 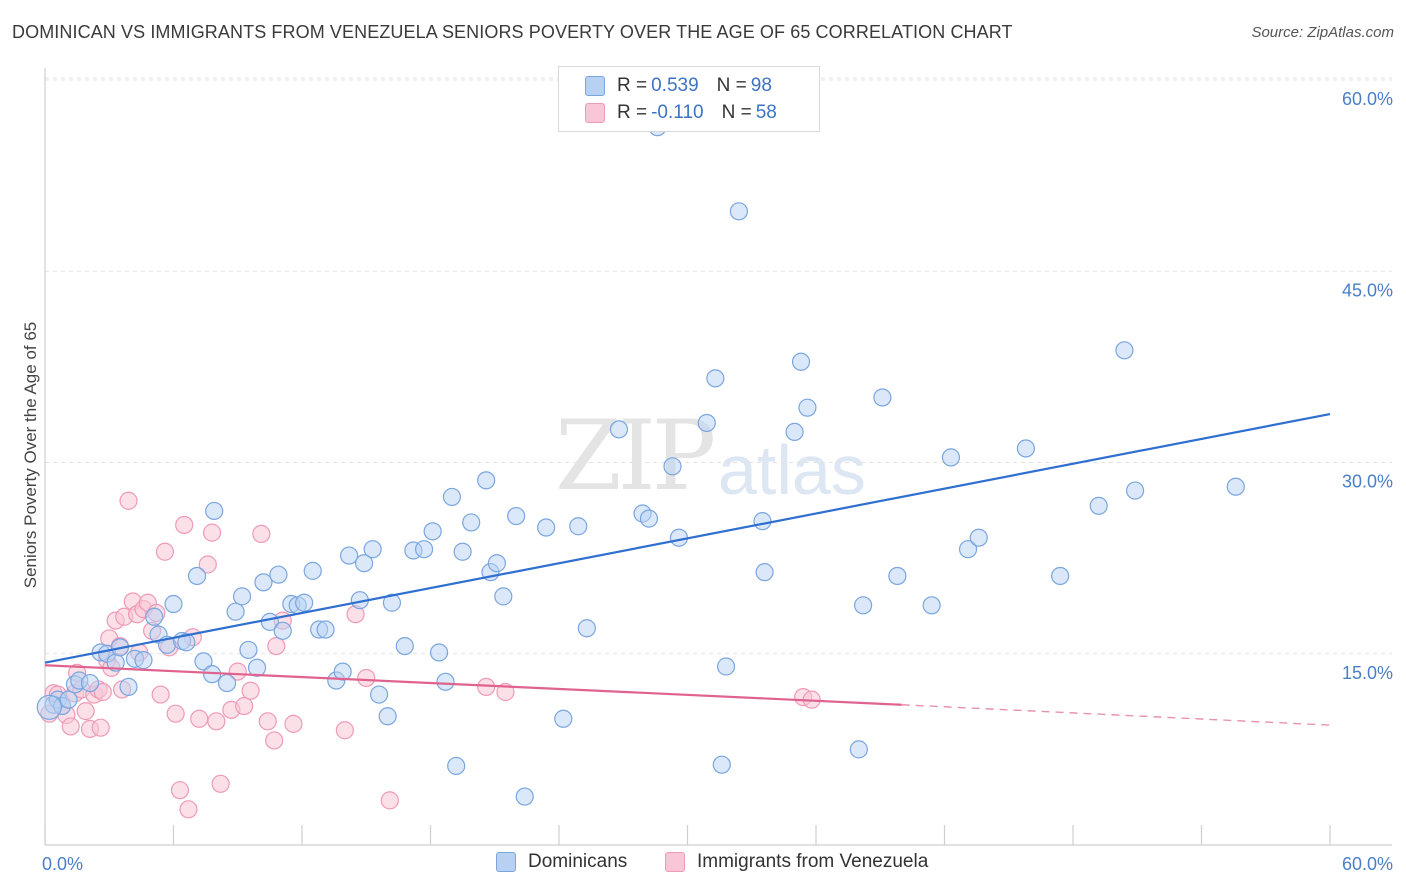 I want to click on series-label-venezuela: Immigrants from Venezuela, so click(x=813, y=861).